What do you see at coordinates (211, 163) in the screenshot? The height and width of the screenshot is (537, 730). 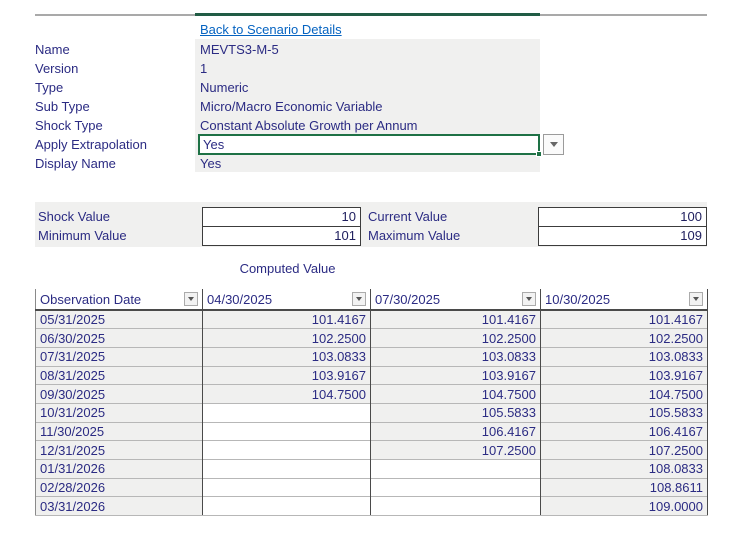 I see `display-name-value: Yes` at bounding box center [211, 163].